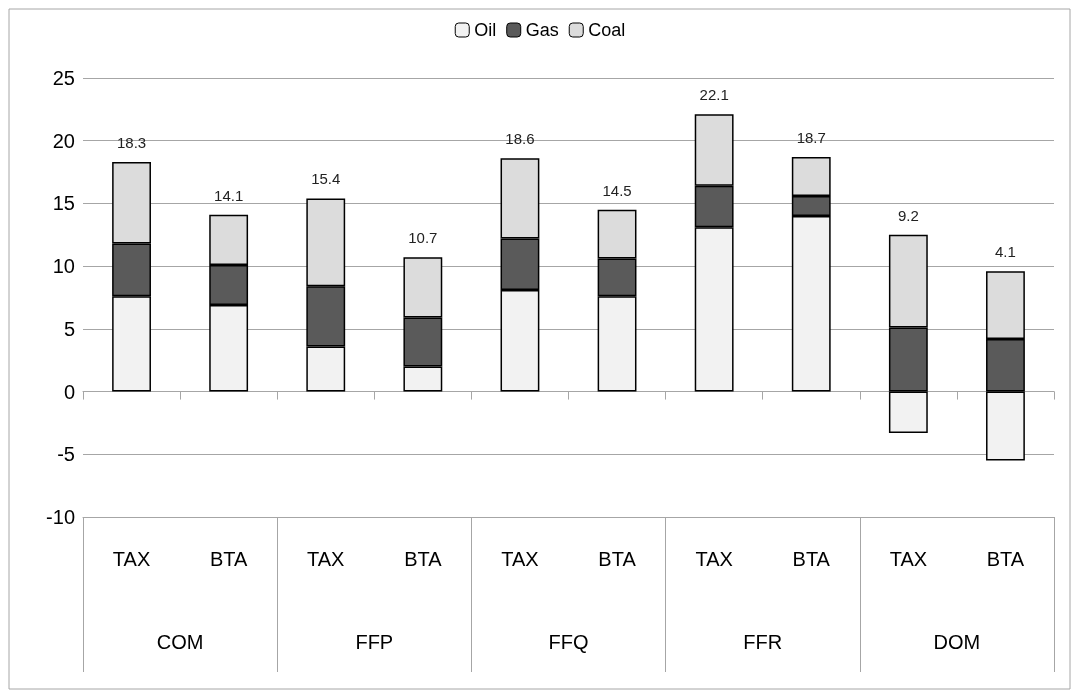  I want to click on text: COM, so click(180, 642).